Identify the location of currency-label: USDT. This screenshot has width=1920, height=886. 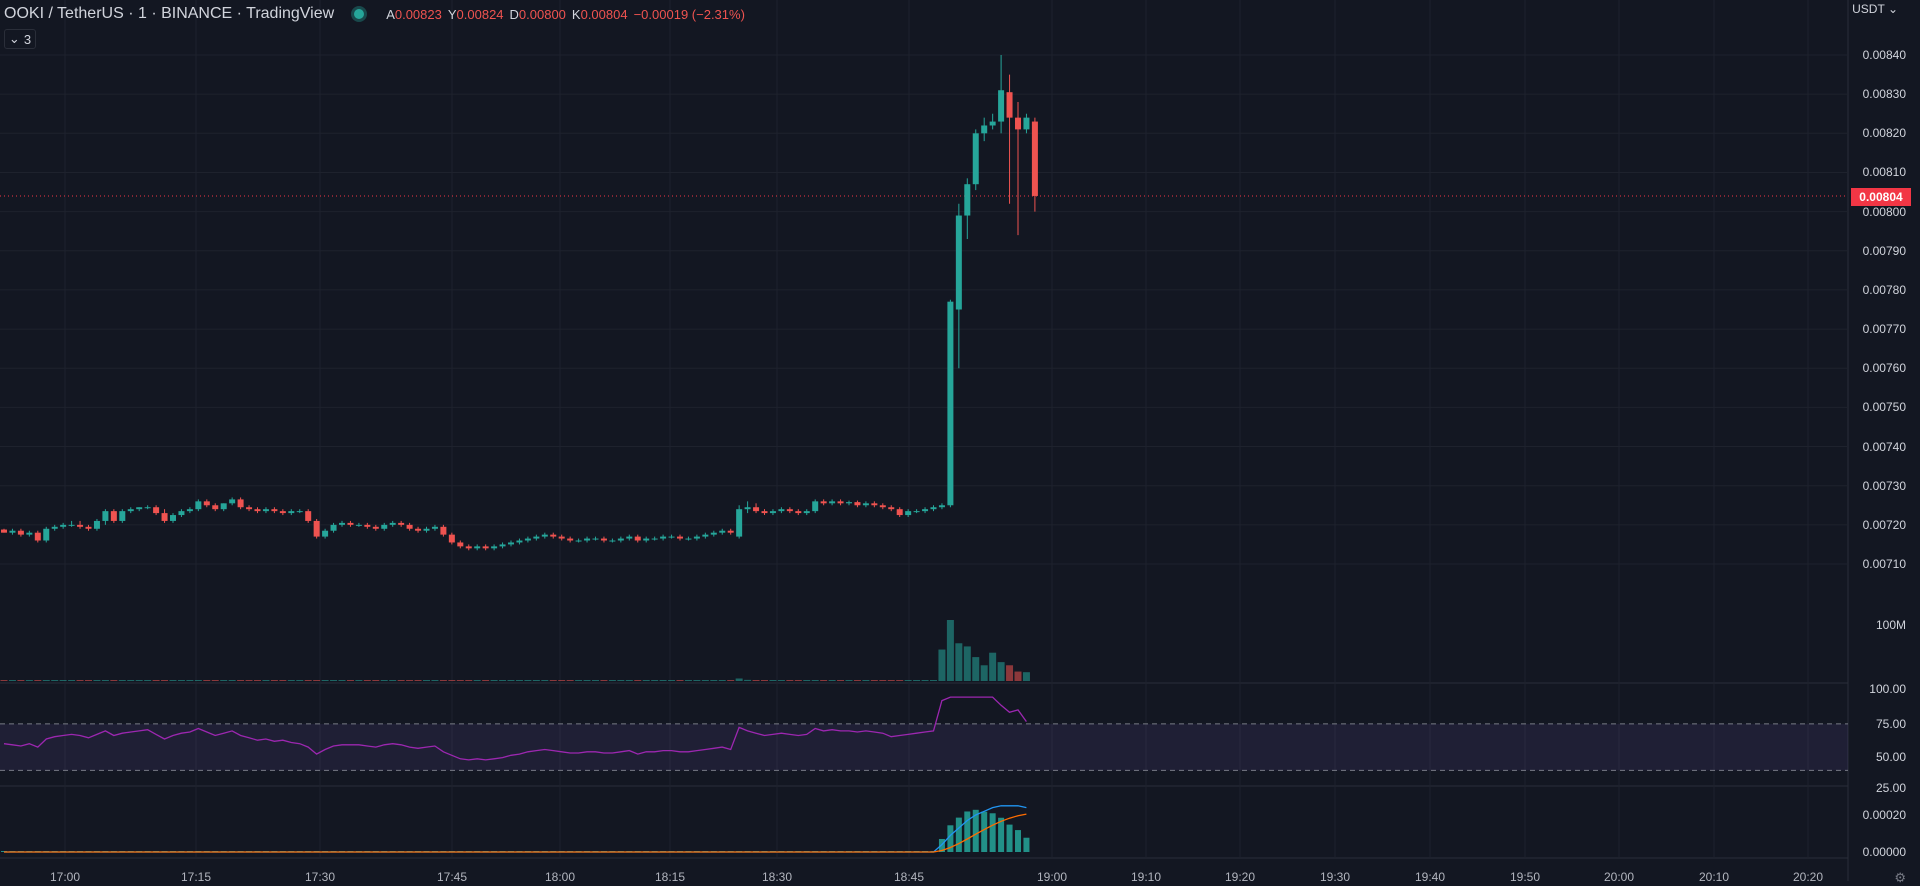
(1868, 9).